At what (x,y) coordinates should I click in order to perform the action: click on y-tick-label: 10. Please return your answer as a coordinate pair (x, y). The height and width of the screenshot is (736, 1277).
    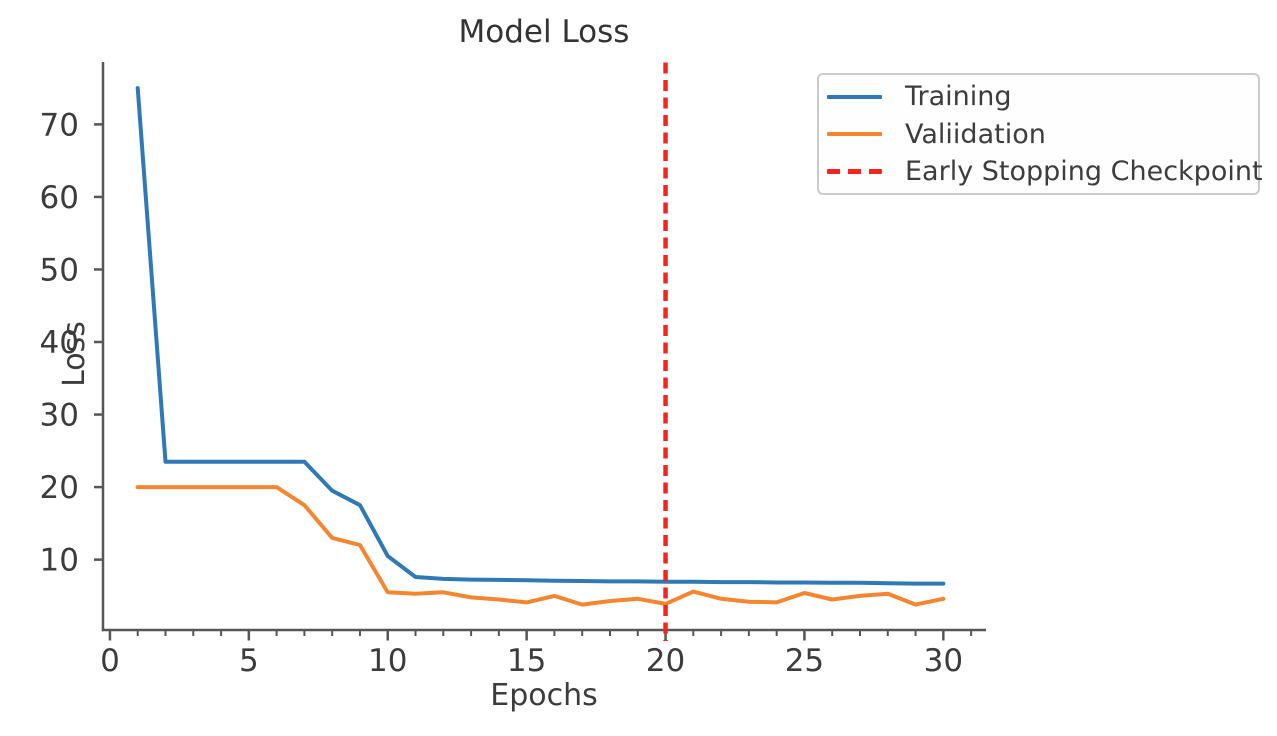
    Looking at the image, I should click on (59, 561).